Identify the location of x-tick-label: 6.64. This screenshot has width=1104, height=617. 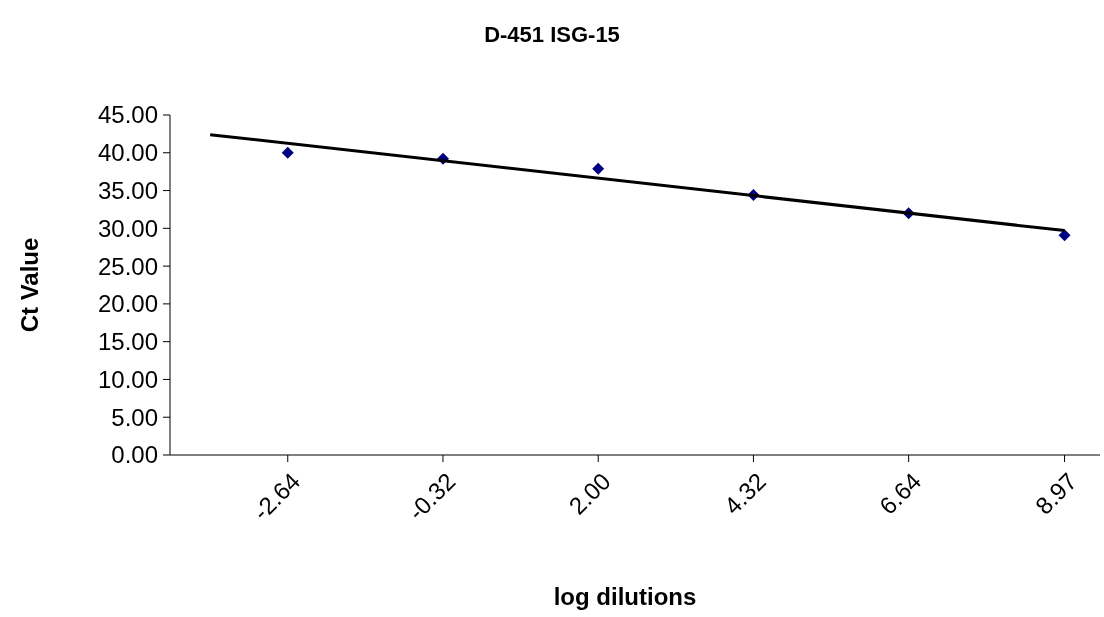
(900, 493).